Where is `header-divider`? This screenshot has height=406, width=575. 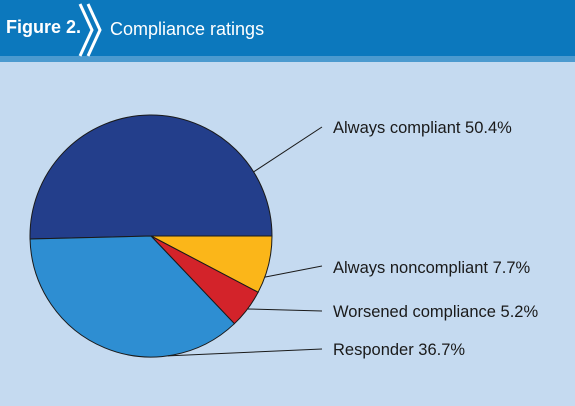 header-divider is located at coordinates (287, 59).